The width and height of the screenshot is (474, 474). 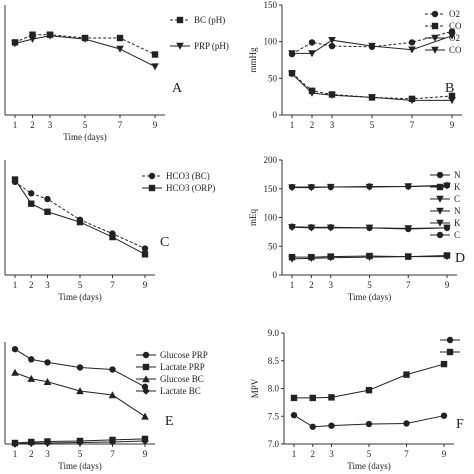 What do you see at coordinates (197, 20) in the screenshot?
I see `legend-item: BC (pH)` at bounding box center [197, 20].